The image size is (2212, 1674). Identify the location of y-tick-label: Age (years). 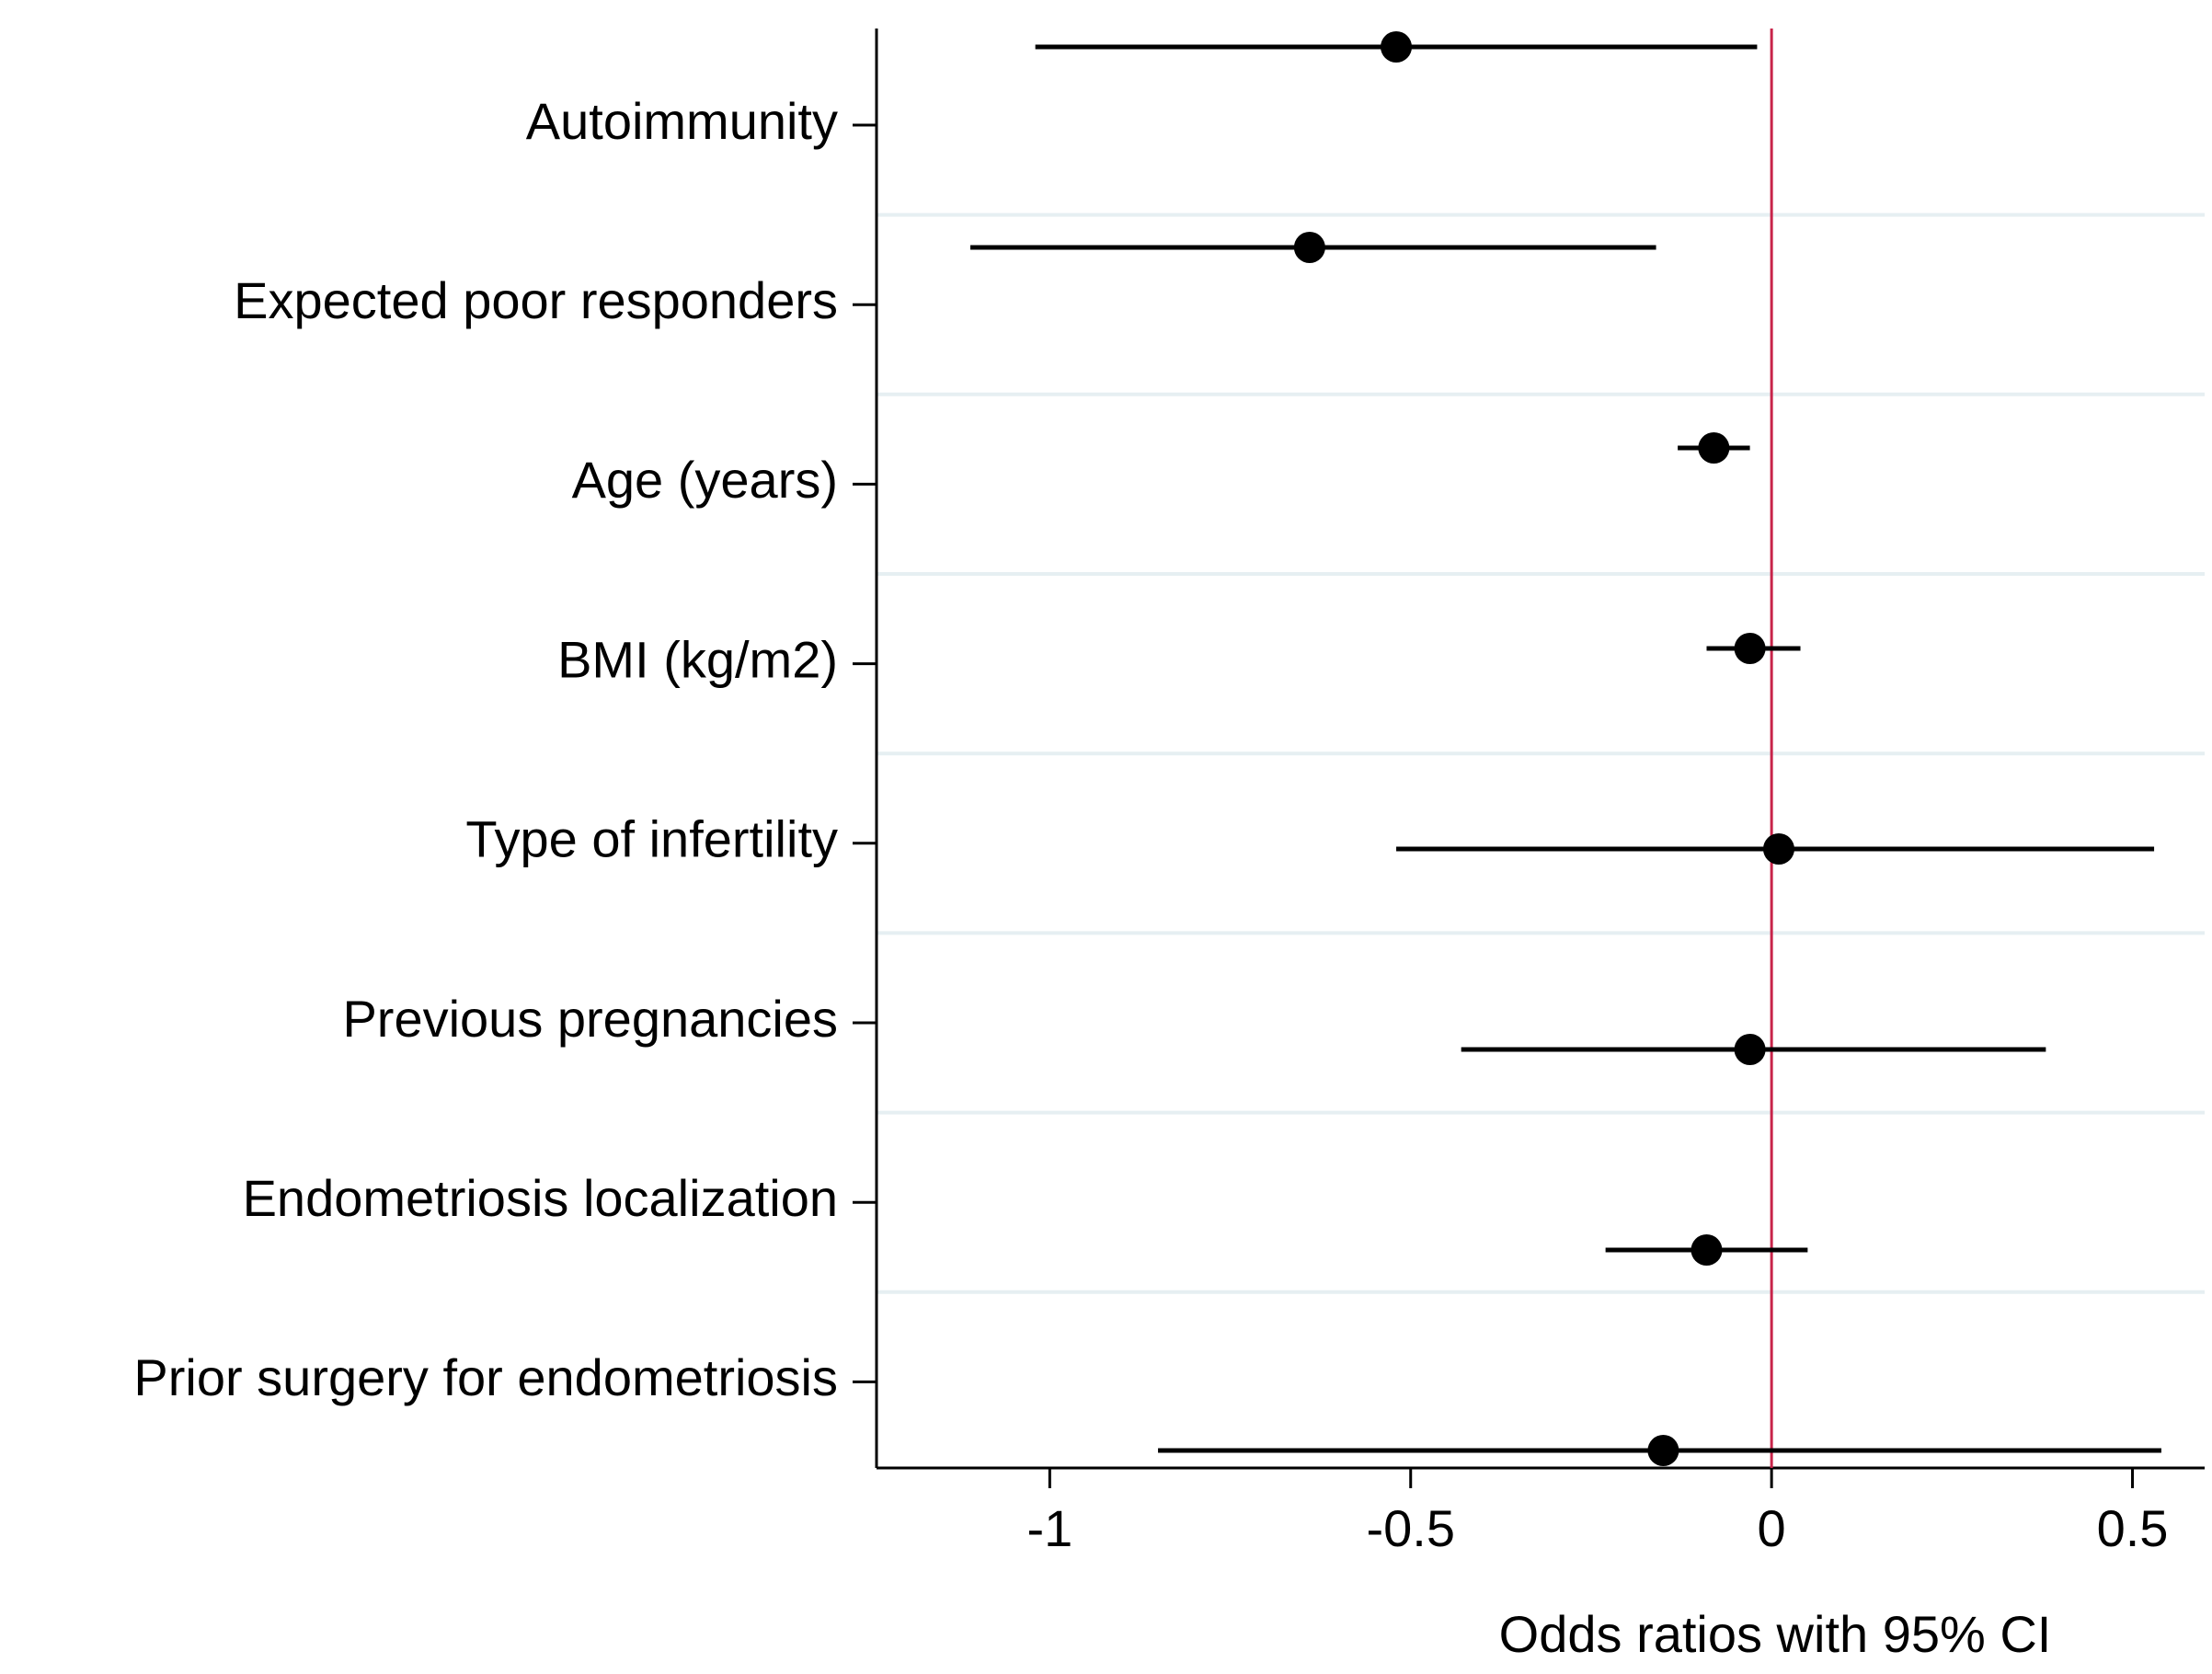
(705, 480).